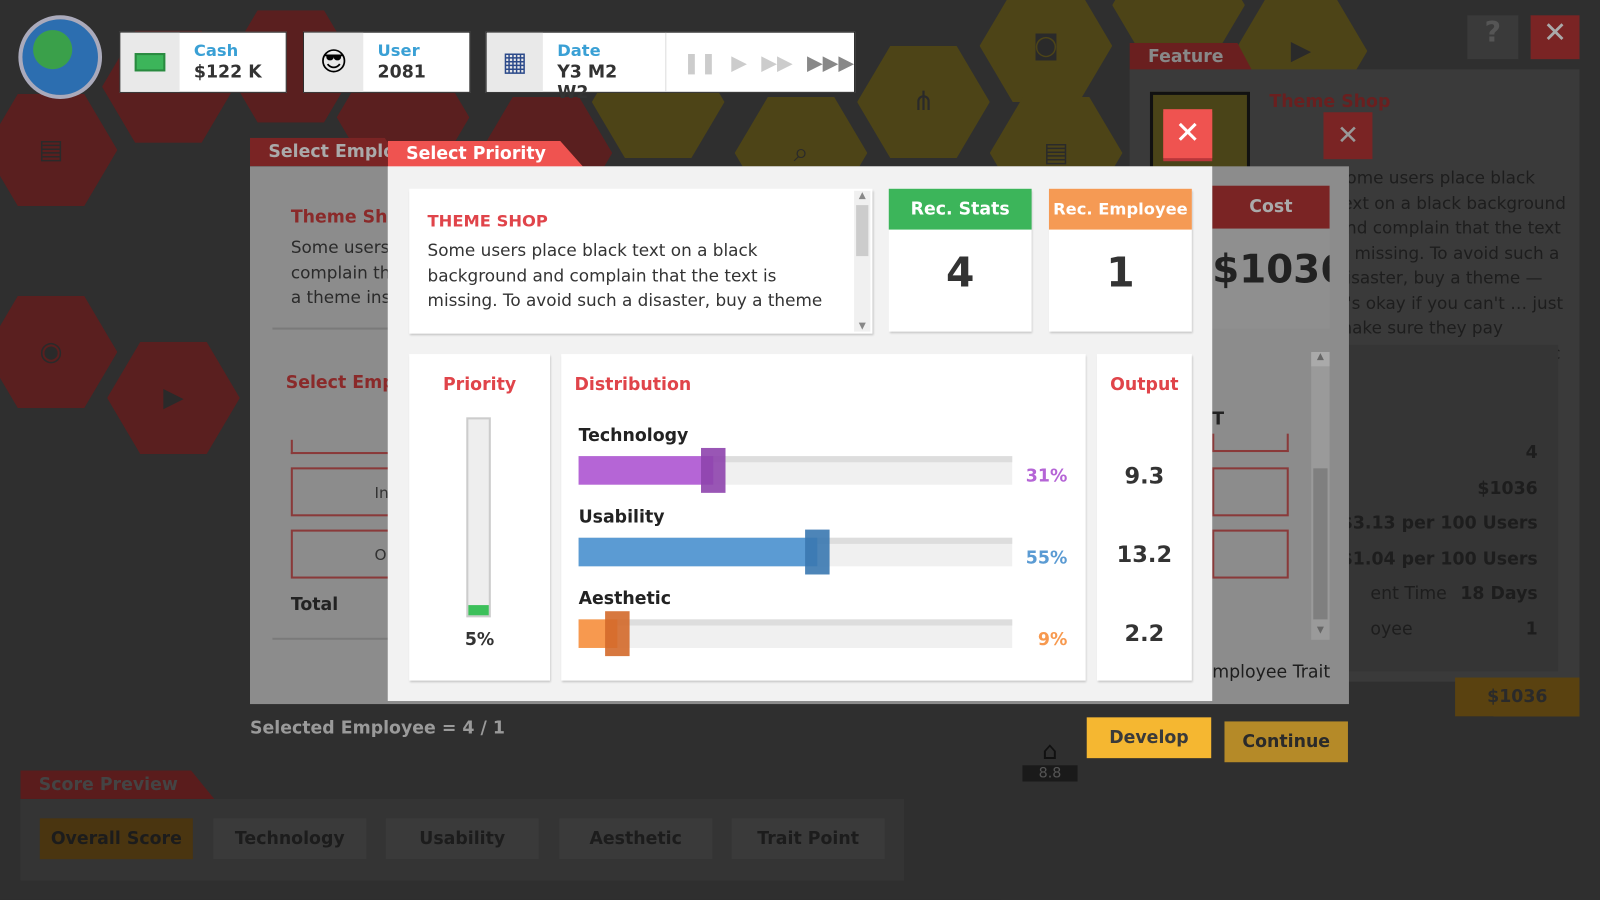 This screenshot has height=900, width=1600. I want to click on feature-tab: Feature, so click(1191, 56).